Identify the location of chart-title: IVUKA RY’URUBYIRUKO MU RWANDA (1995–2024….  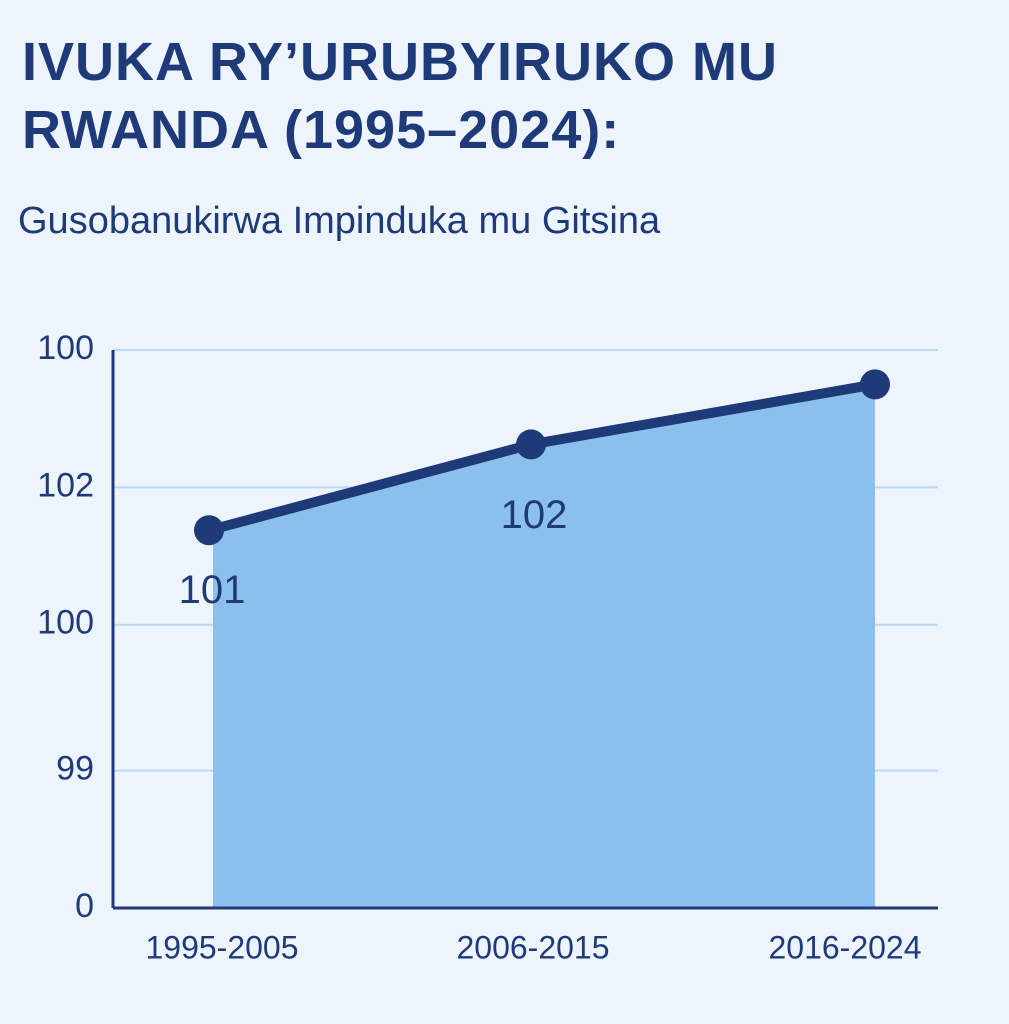
(400, 96).